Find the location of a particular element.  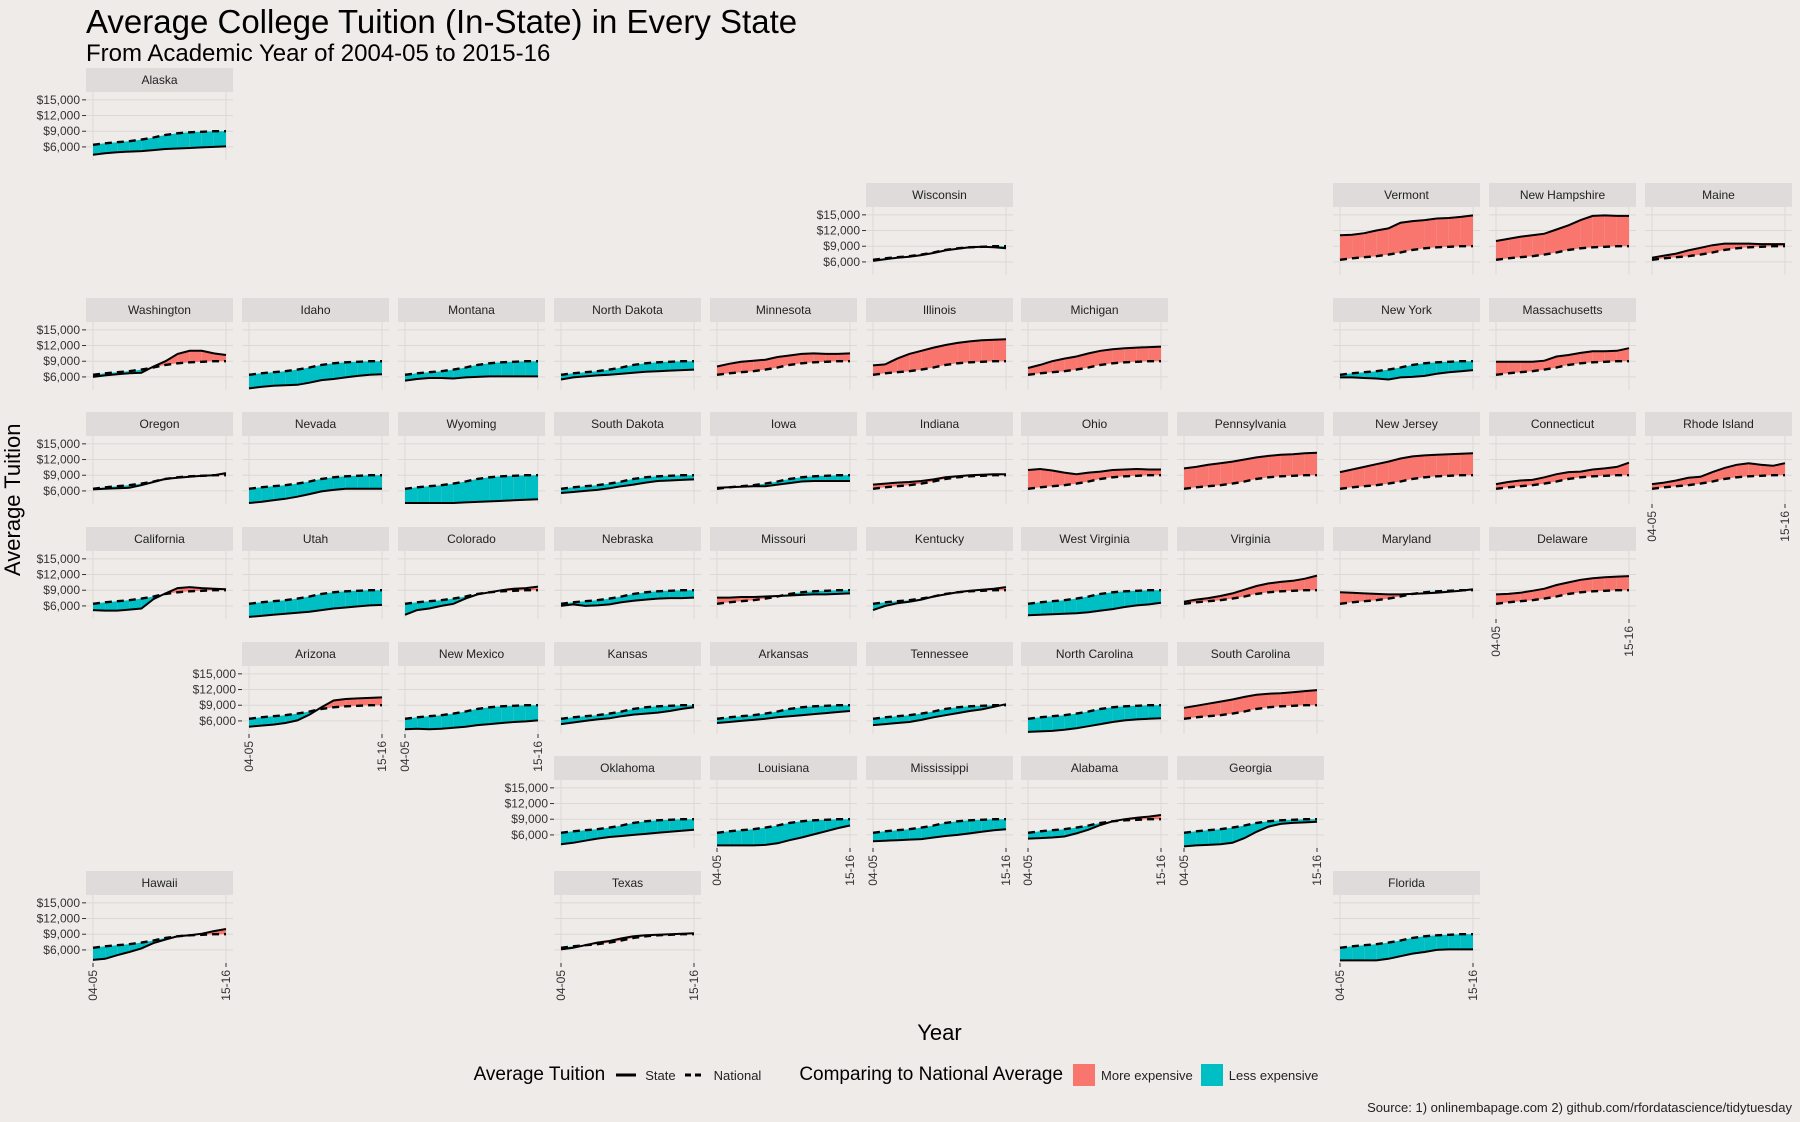

facet-strip-label: New Jersey is located at coordinates (1406, 424).